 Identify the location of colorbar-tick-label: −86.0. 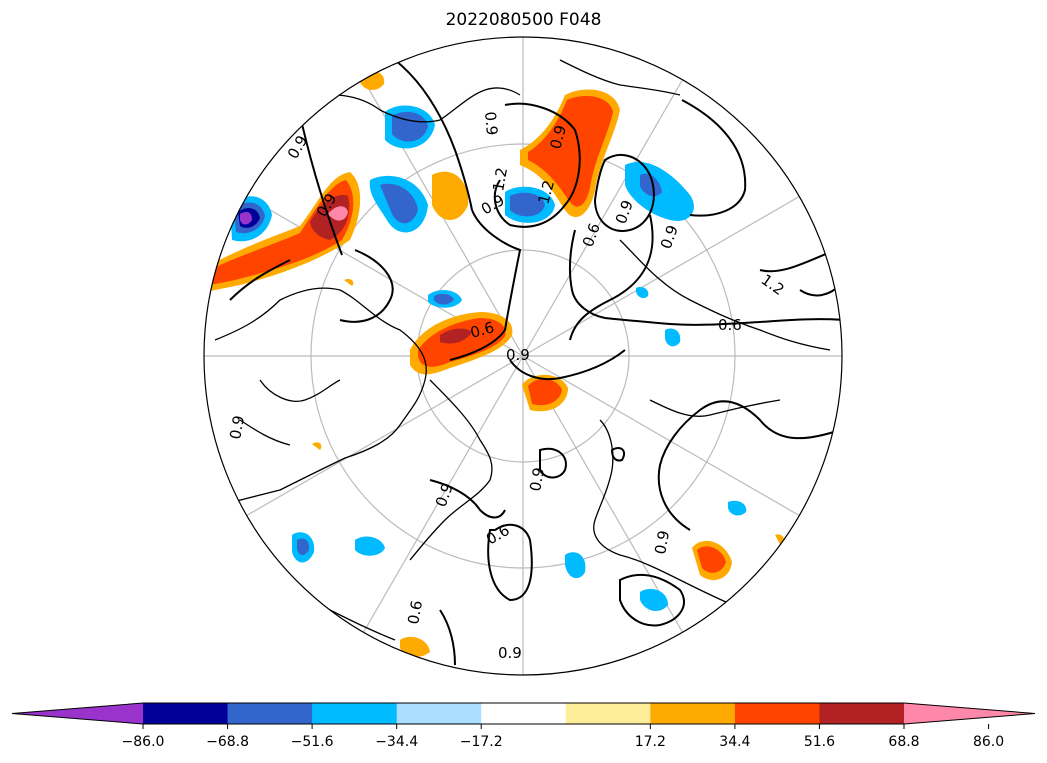
(143, 742).